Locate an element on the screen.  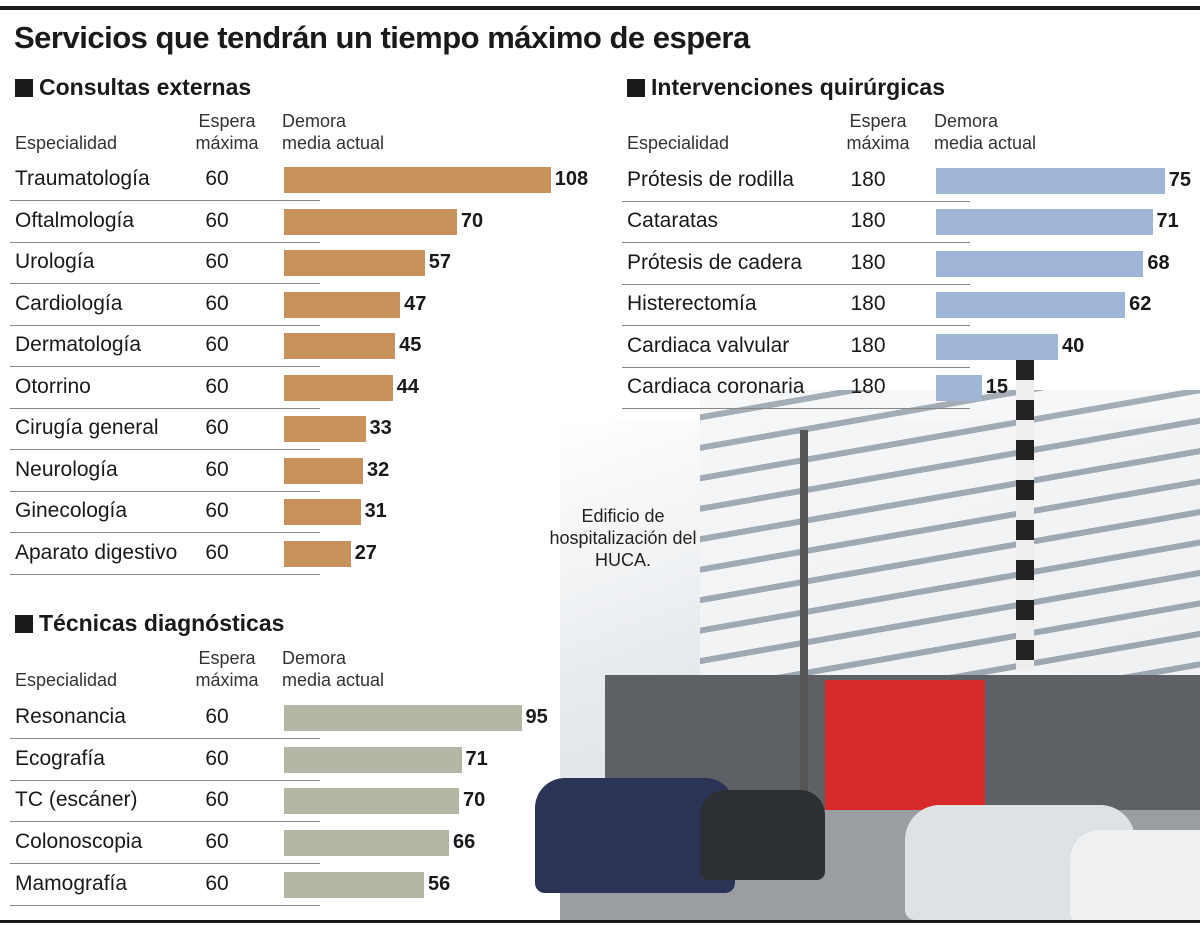
top-rule is located at coordinates (600, 8).